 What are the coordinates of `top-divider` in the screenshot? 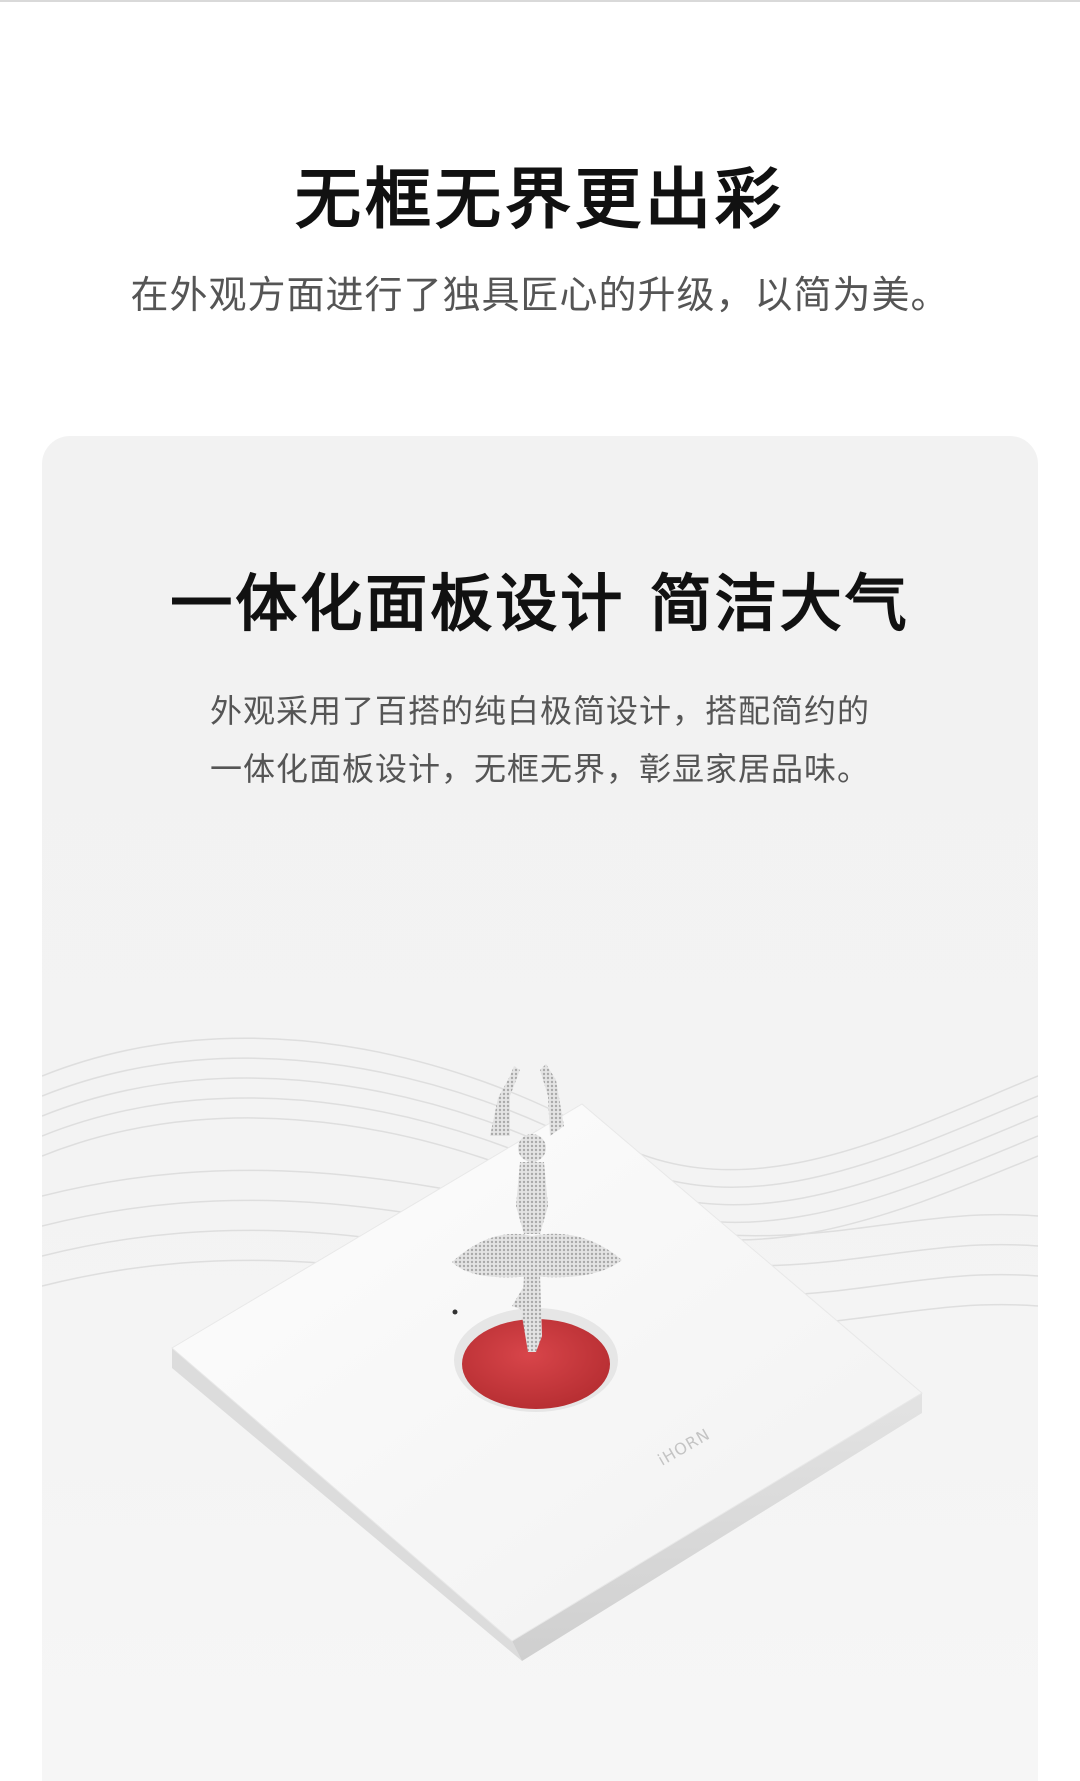 It's located at (540, 1).